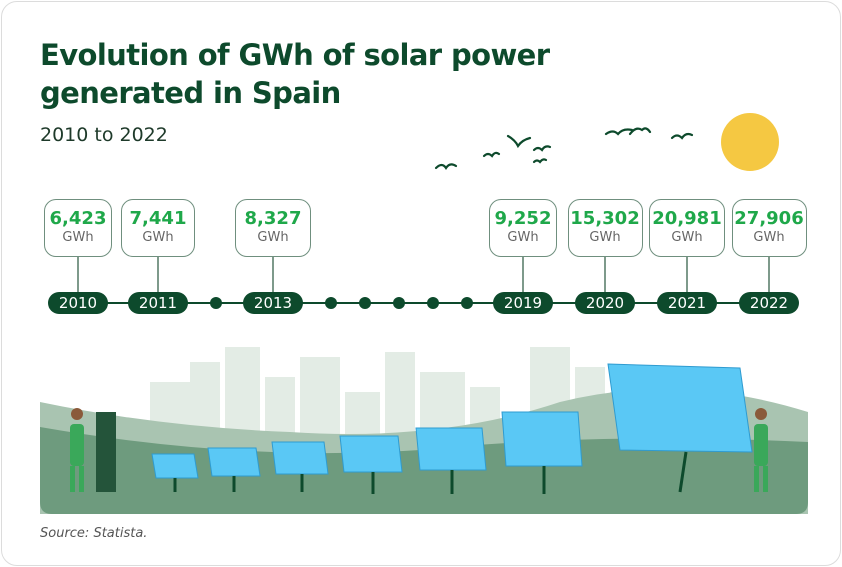  Describe the element at coordinates (158, 303) in the screenshot. I see `year-pill-2011: 2011` at that location.